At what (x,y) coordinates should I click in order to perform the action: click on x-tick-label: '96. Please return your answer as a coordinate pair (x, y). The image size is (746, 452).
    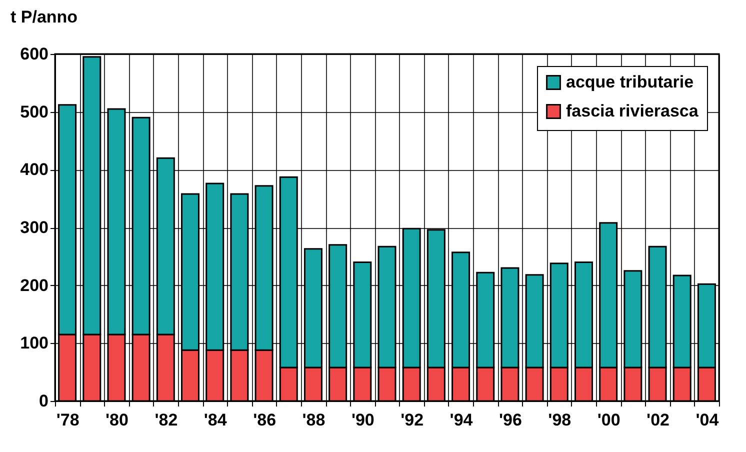
    Looking at the image, I should click on (510, 420).